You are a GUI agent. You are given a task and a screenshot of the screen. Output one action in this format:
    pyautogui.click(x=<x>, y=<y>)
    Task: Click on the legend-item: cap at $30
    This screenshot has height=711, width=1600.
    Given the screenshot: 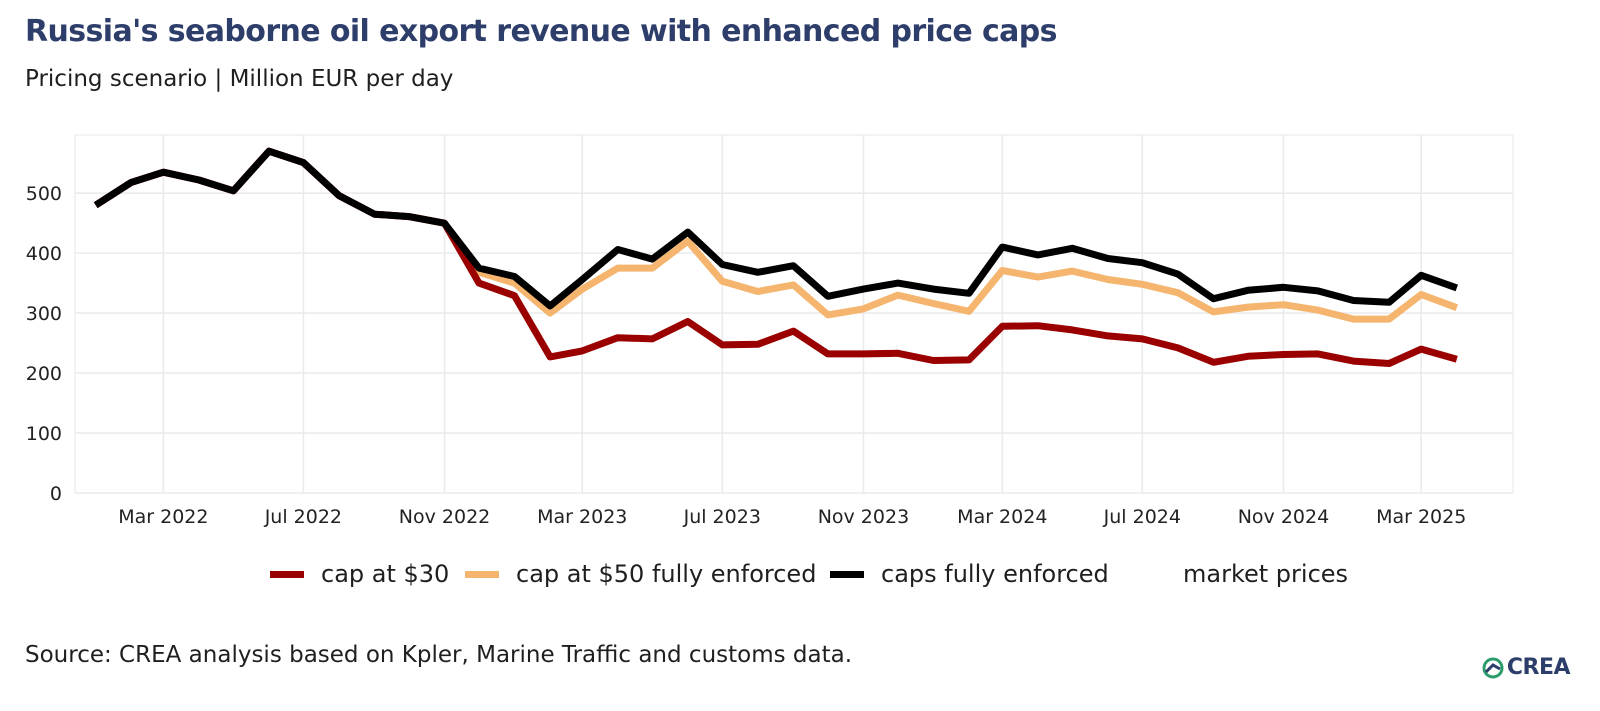 What is the action you would take?
    pyautogui.click(x=359, y=574)
    